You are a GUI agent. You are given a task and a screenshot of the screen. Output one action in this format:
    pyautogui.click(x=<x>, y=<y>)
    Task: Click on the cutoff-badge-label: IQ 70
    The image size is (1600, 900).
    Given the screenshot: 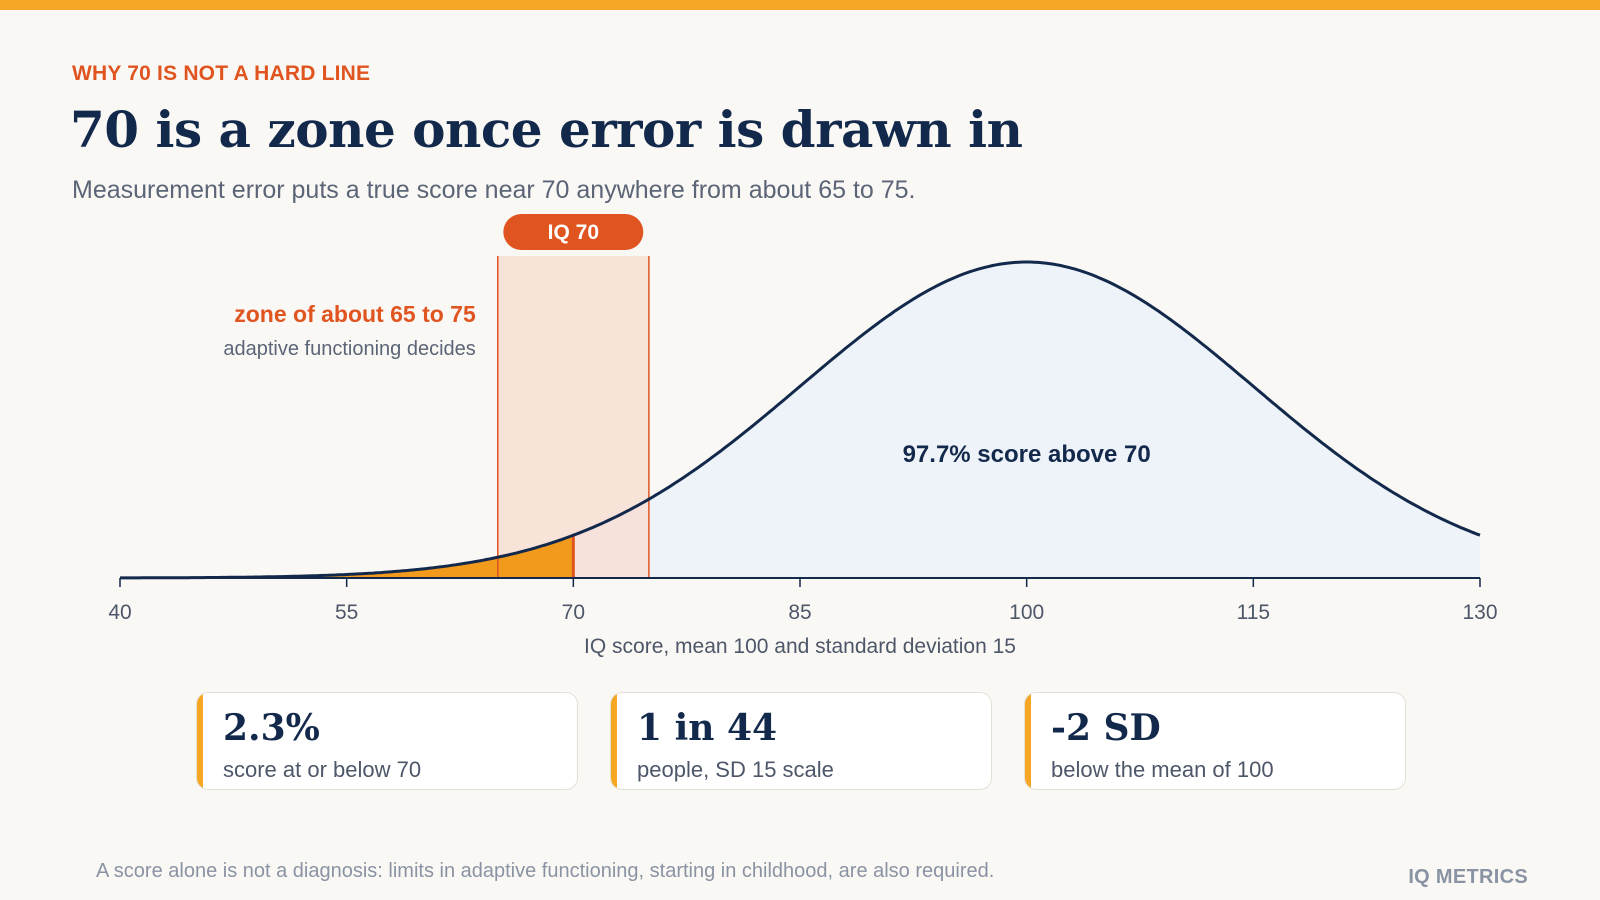 What is the action you would take?
    pyautogui.click(x=573, y=232)
    